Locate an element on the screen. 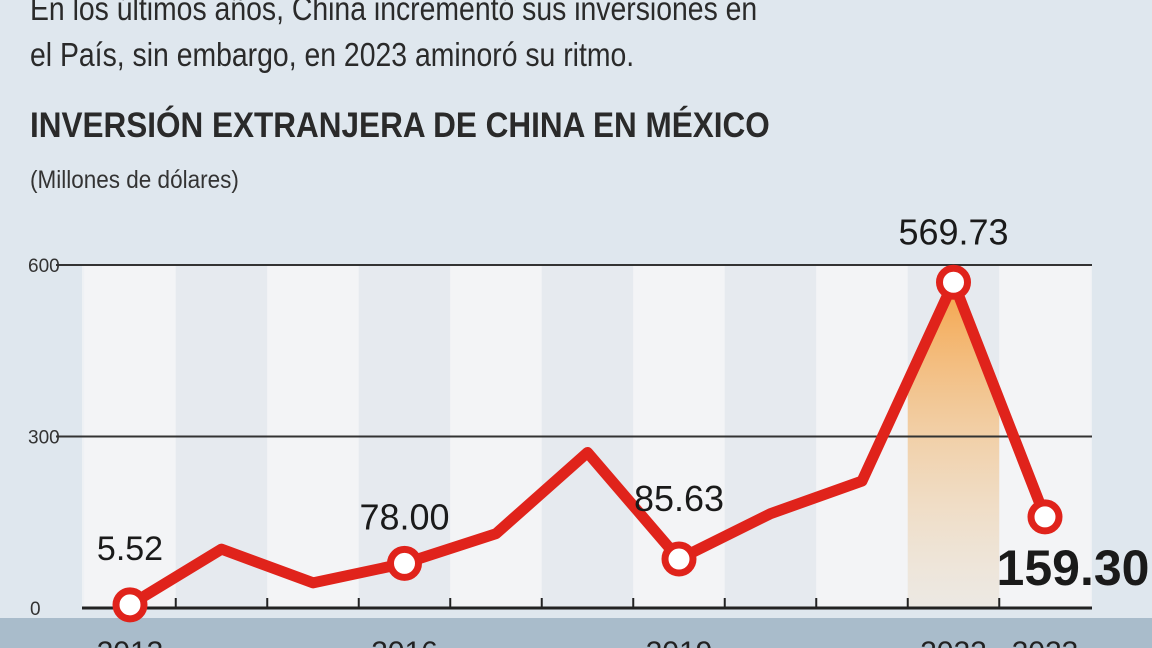 The height and width of the screenshot is (648, 1152). data-label: 78.00 is located at coordinates (404, 516).